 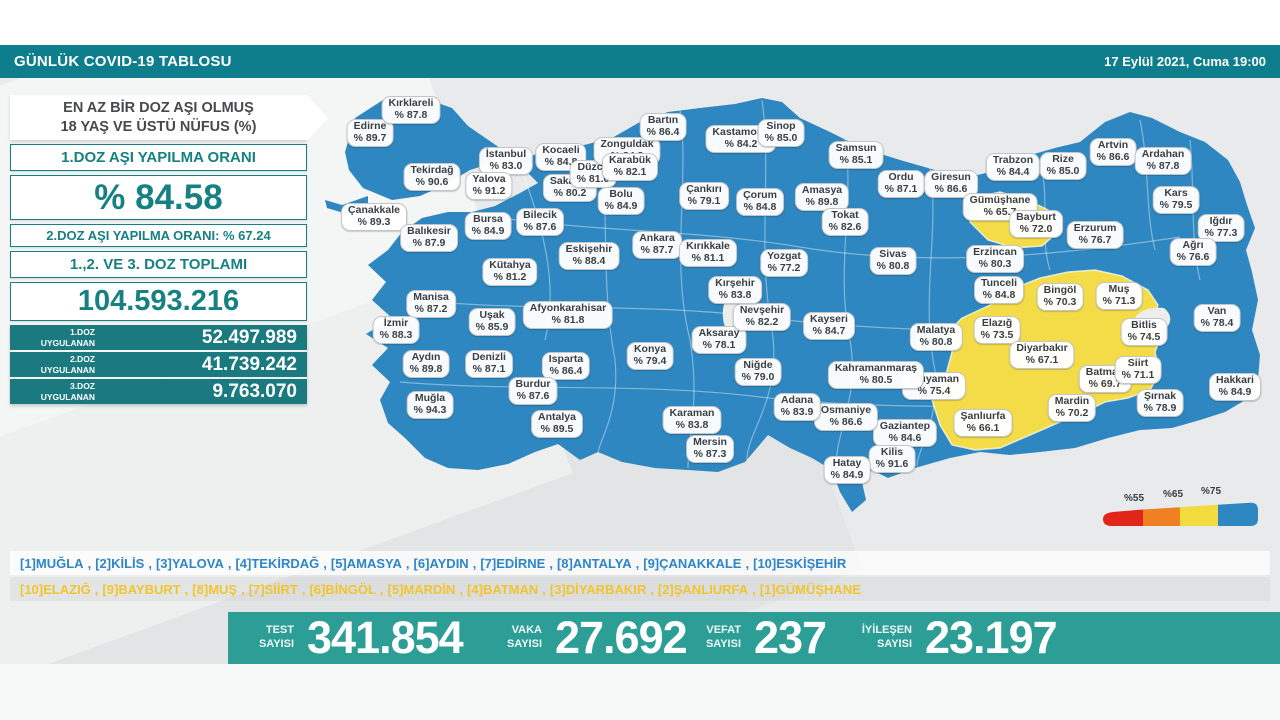 I want to click on province-label: Artvin% 86.6, so click(x=1113, y=152).